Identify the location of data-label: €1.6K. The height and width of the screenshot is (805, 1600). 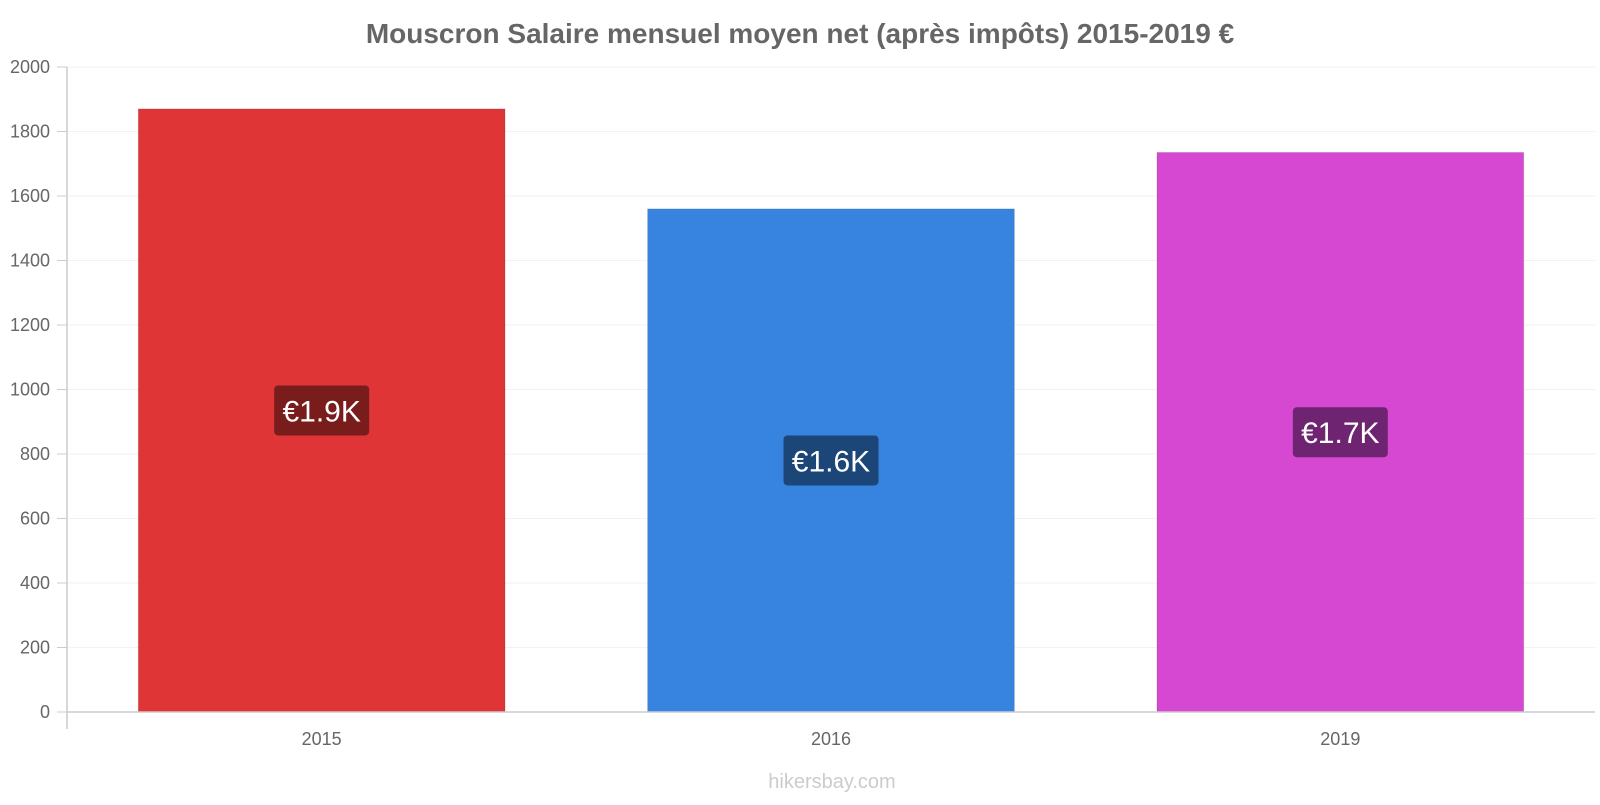
(831, 461).